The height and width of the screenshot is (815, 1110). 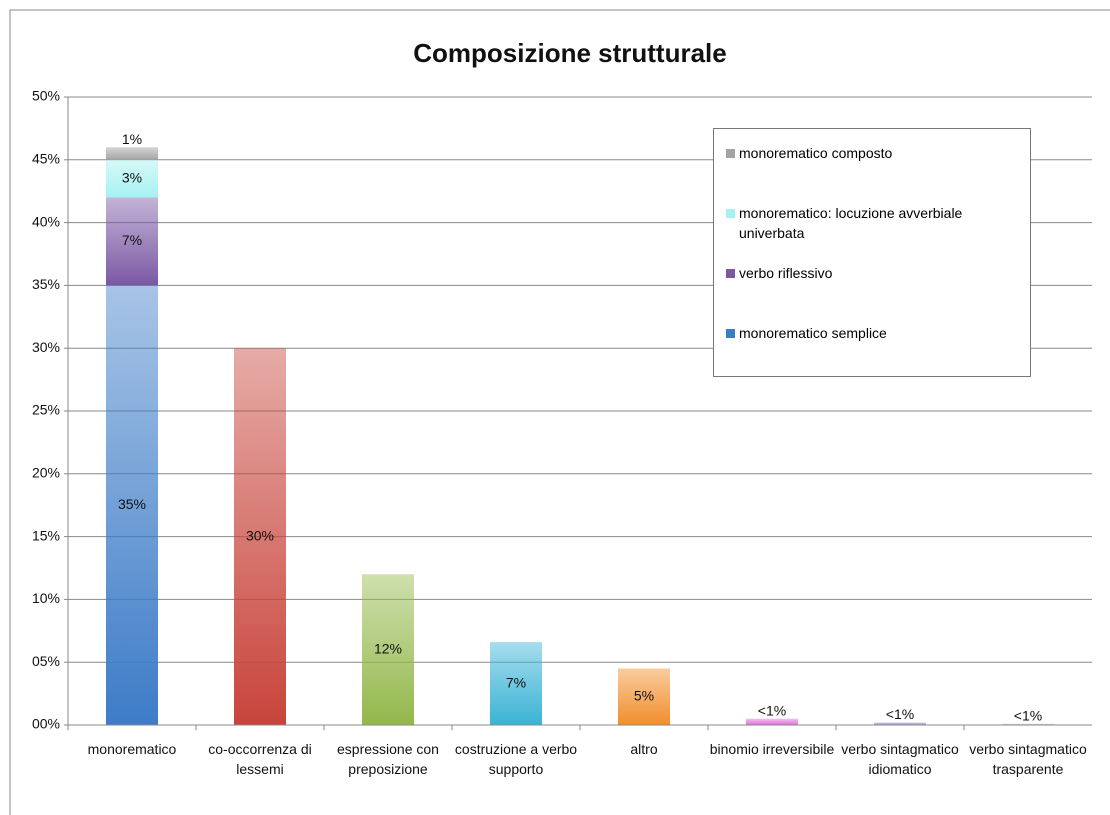 I want to click on x-tick-label: co-occorrenza di lessemi, so click(x=260, y=759).